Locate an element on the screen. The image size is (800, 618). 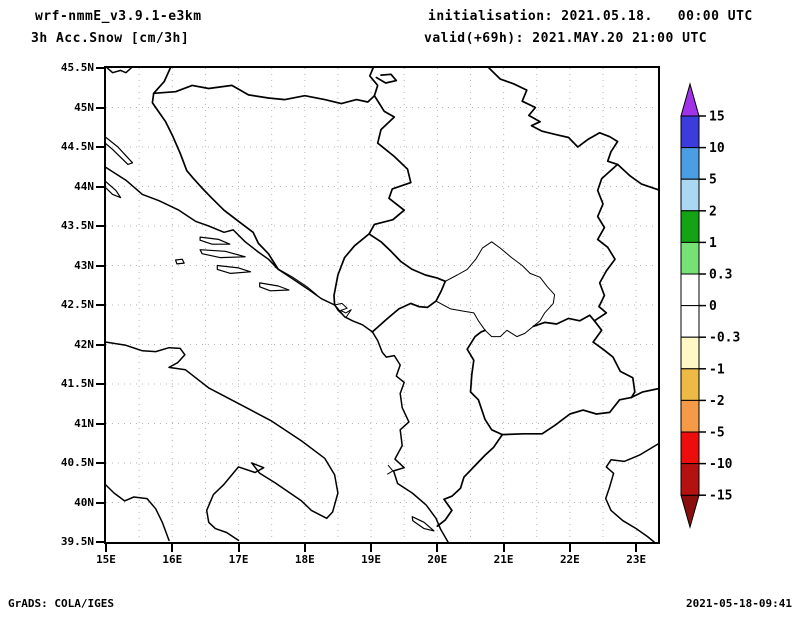
y-axis-label: 43N is located at coordinates (84, 265).